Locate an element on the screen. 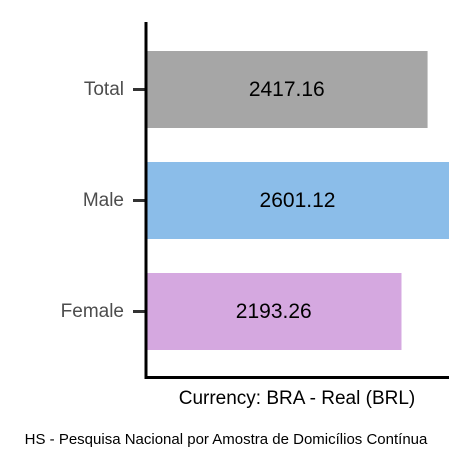  bar-total is located at coordinates (287, 89).